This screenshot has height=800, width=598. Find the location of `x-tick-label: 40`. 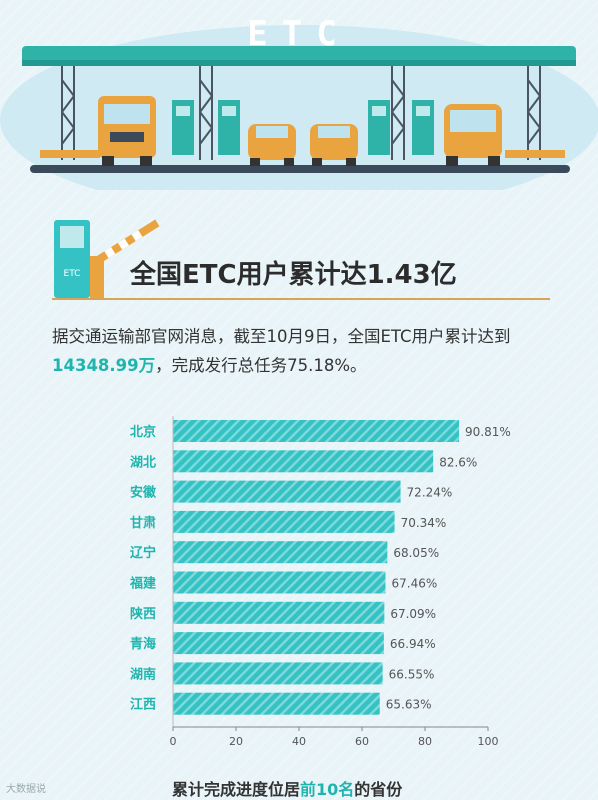

x-tick-label: 40 is located at coordinates (299, 741).